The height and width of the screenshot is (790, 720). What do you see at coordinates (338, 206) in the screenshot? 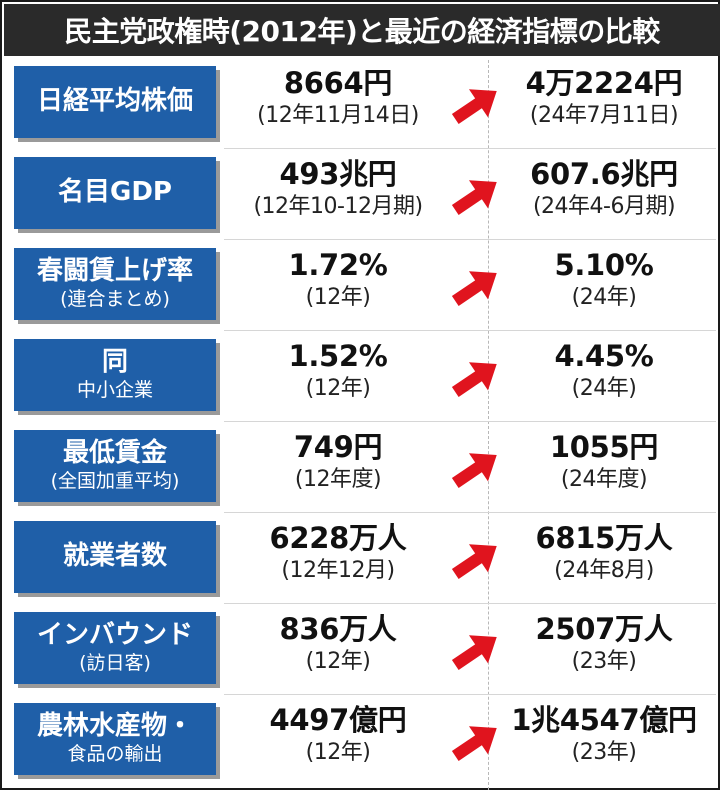
I see `old-period: (12年10-12月期)` at bounding box center [338, 206].